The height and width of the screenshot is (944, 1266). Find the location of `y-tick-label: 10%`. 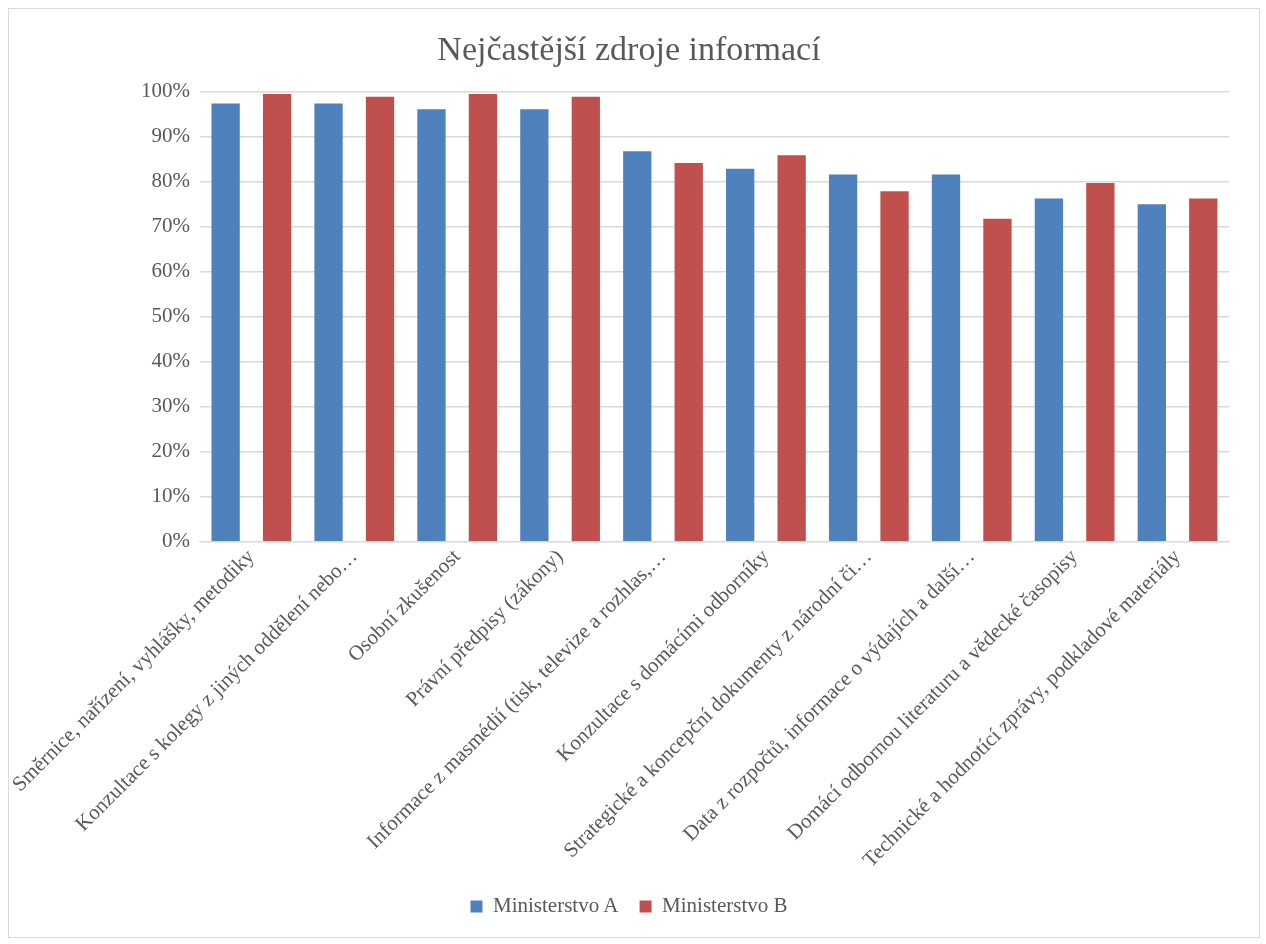

y-tick-label: 10% is located at coordinates (170, 495).